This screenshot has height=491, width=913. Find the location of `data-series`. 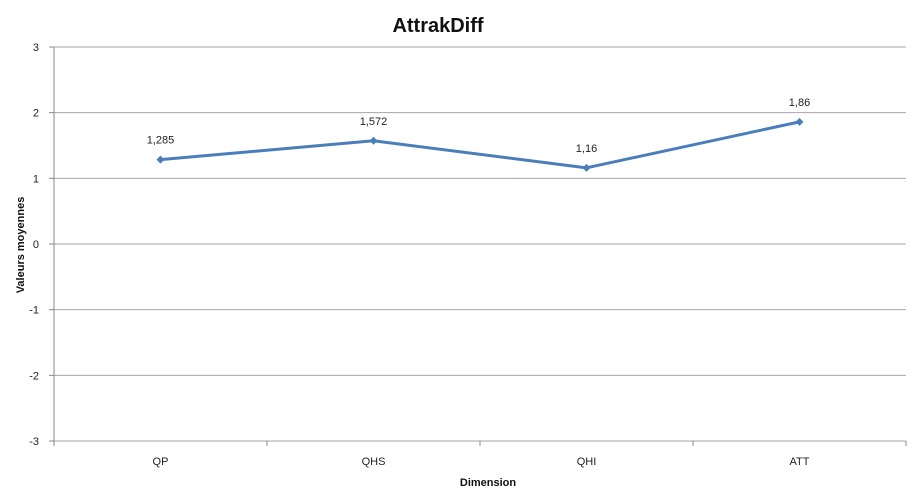

data-series is located at coordinates (480, 144).